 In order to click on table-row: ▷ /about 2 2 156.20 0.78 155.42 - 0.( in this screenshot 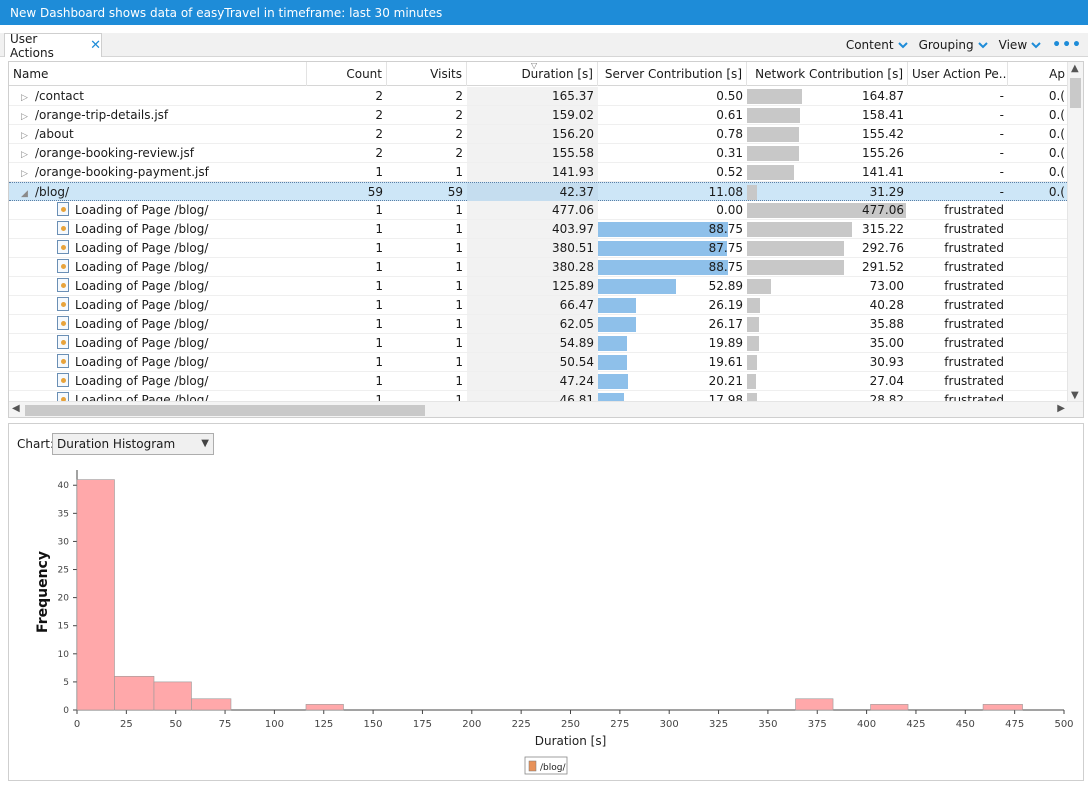, I will do `click(539, 134)`.